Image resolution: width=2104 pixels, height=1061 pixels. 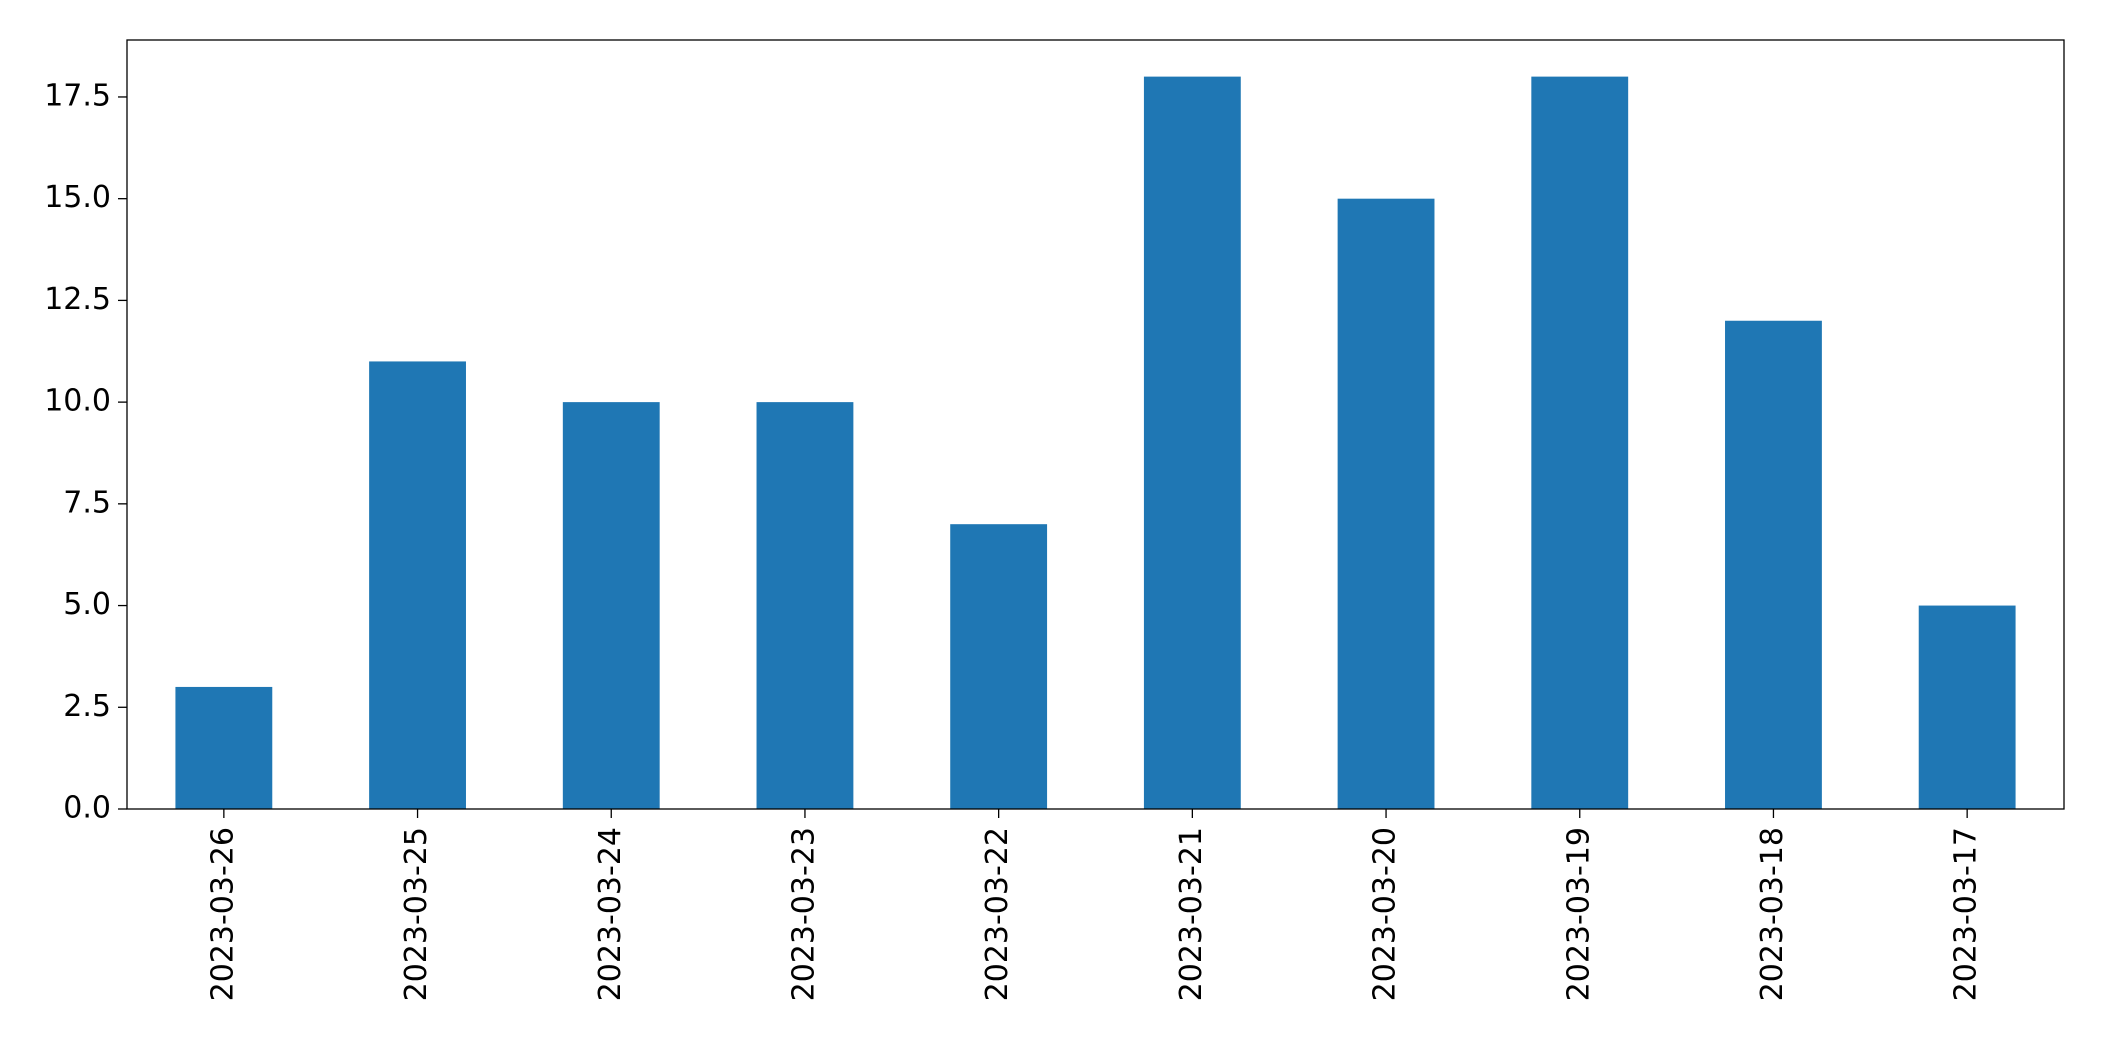 I want to click on x-tick-label: 2023-03-21, so click(x=1191, y=914).